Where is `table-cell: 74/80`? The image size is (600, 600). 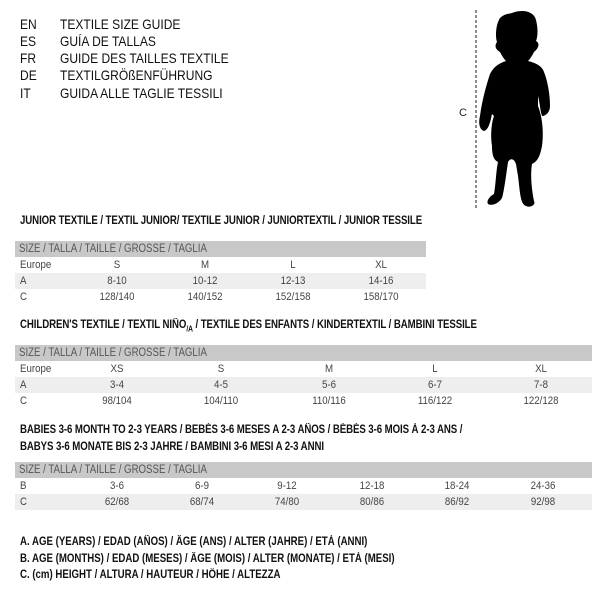
table-cell: 74/80 is located at coordinates (287, 502).